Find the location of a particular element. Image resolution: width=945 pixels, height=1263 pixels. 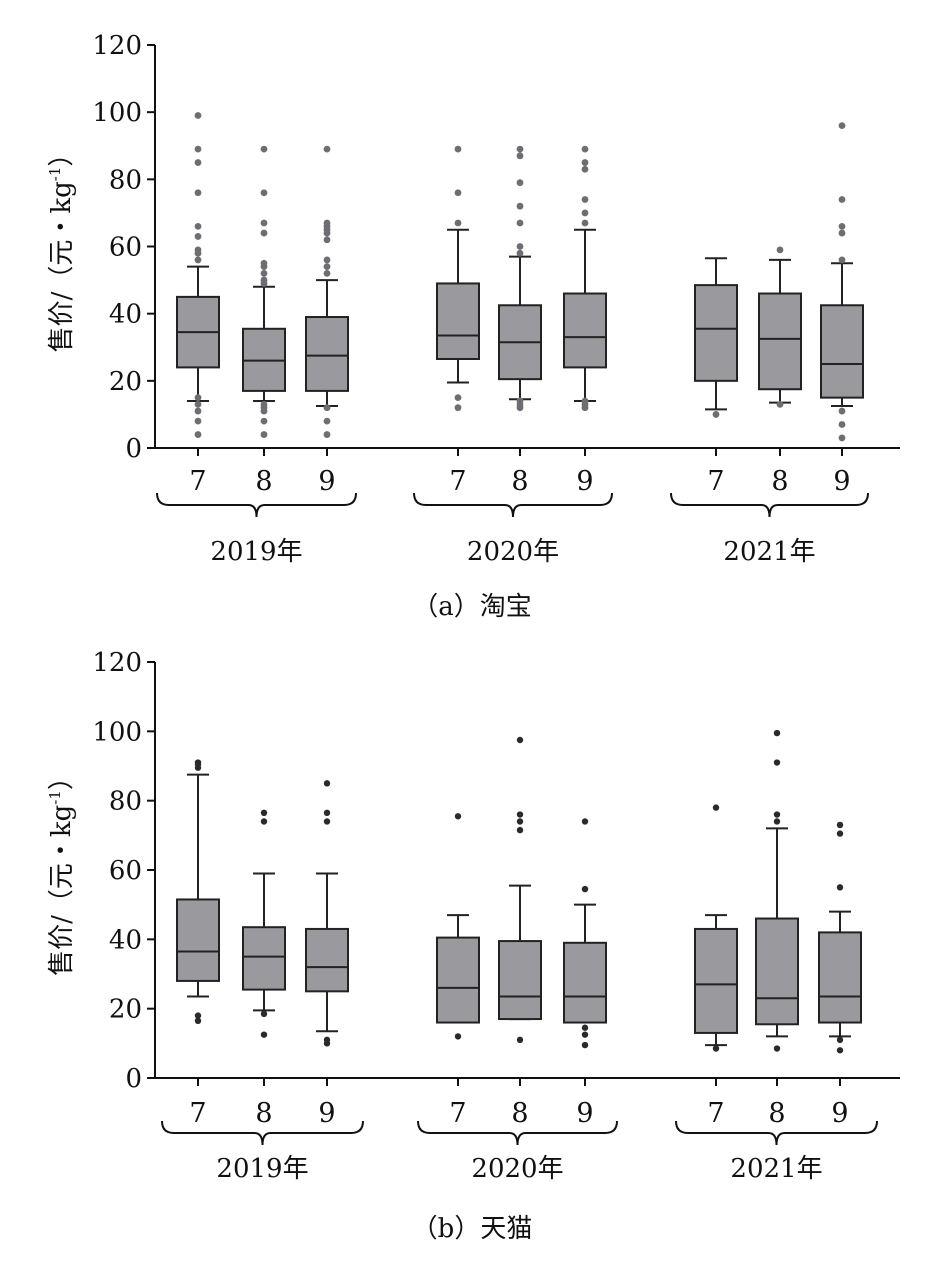

y-axis-label-superscript: -1 is located at coordinates (55, 797).